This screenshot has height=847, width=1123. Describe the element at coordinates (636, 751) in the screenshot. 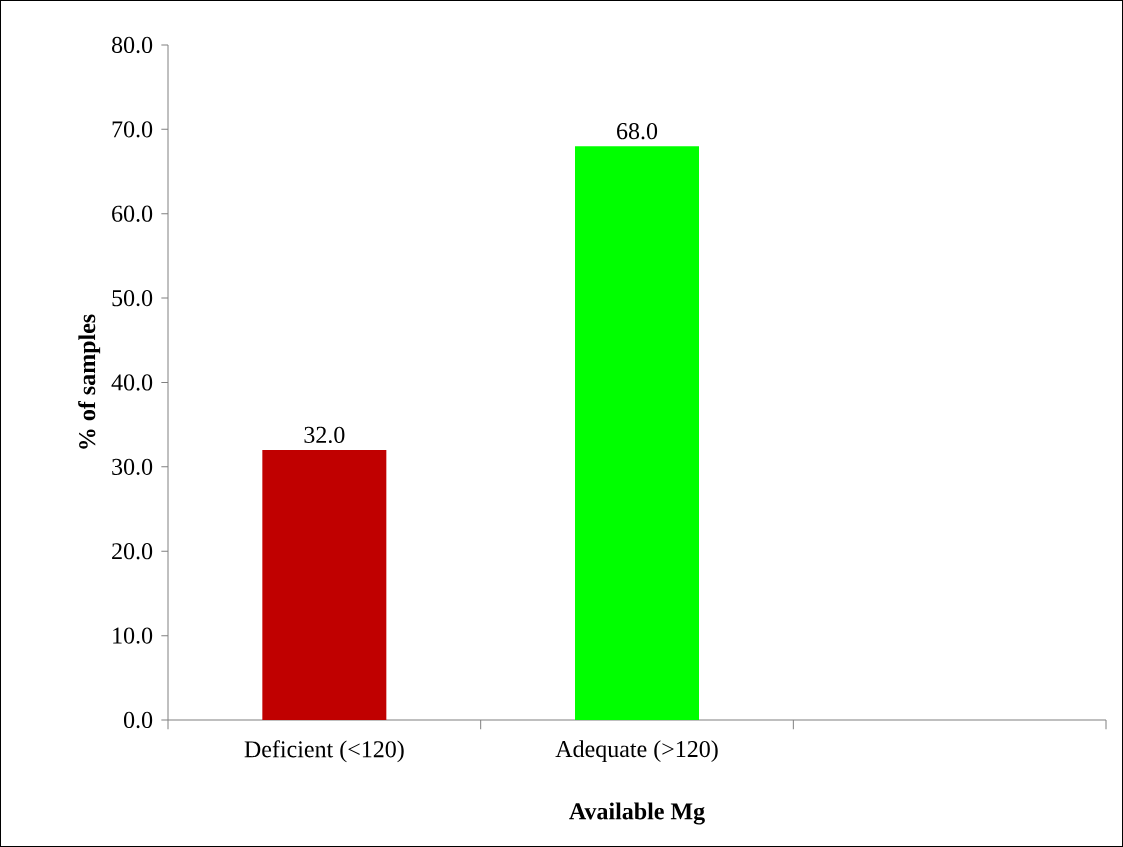

I see `x-tick-label: Adequate (>120)` at that location.